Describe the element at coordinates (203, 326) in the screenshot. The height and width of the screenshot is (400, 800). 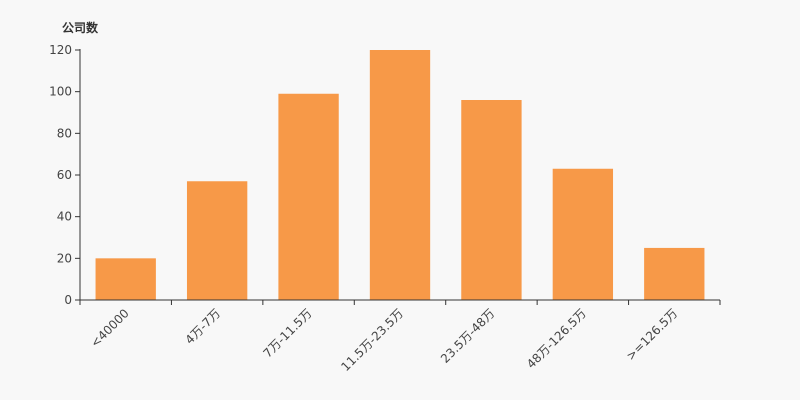
I see `x-tick-label: 4万-7万` at that location.